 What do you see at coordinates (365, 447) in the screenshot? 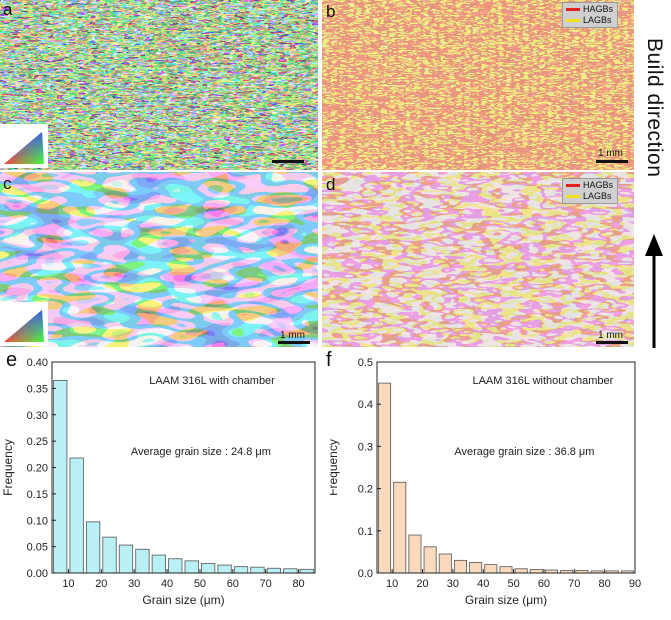
I see `y-tick-label: 0.3` at bounding box center [365, 447].